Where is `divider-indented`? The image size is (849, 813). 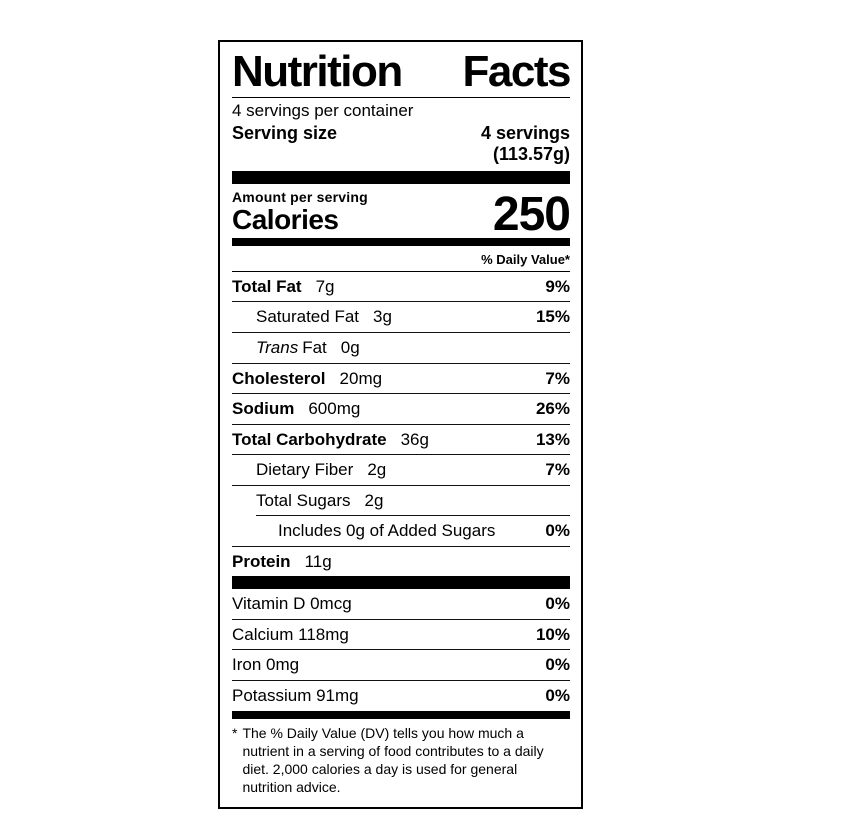
divider-indented is located at coordinates (413, 516).